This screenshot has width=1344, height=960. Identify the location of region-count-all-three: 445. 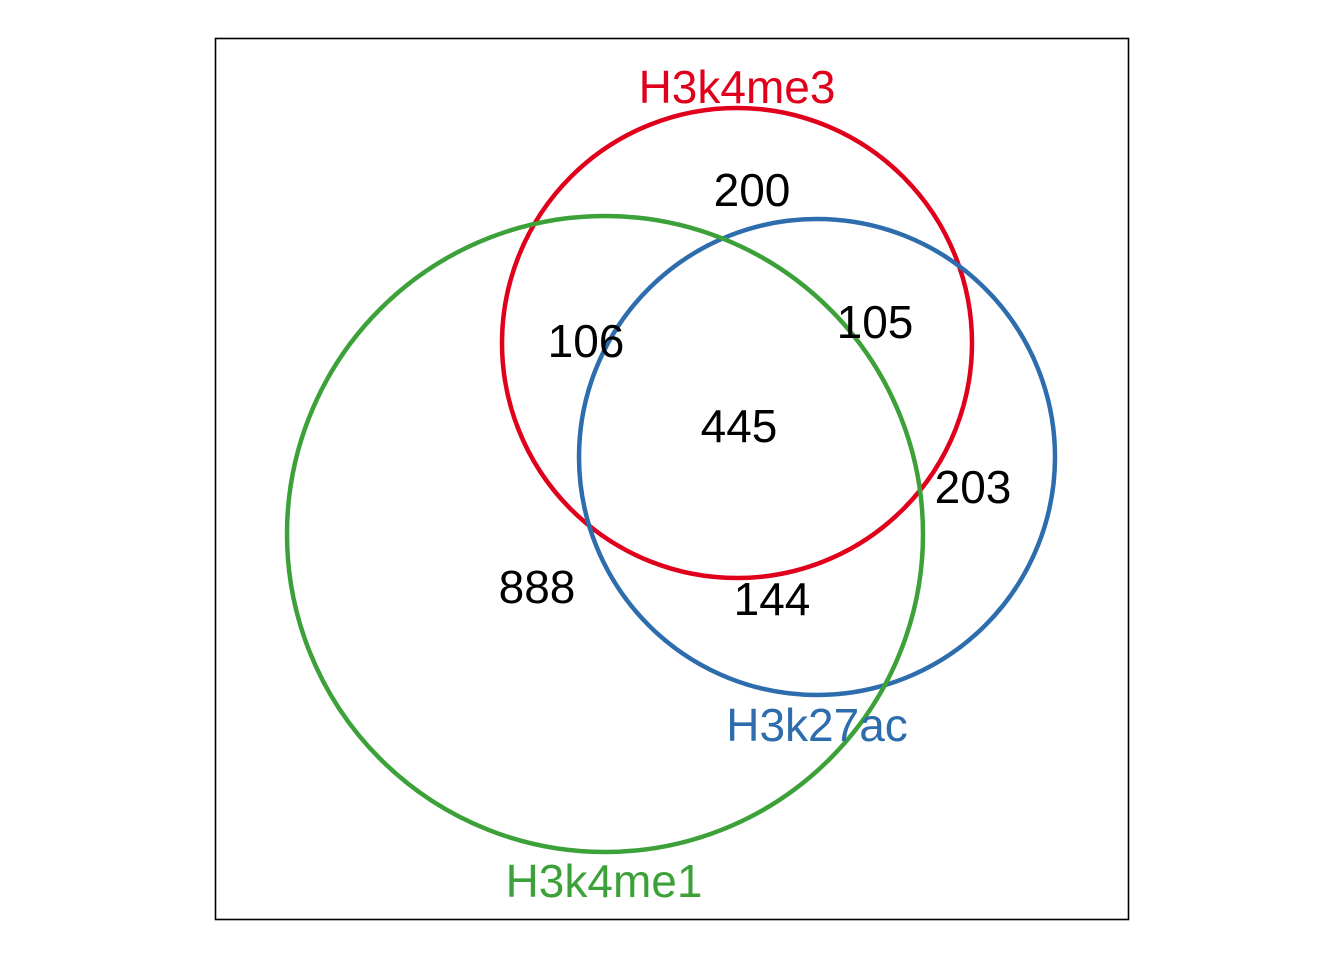
(739, 426).